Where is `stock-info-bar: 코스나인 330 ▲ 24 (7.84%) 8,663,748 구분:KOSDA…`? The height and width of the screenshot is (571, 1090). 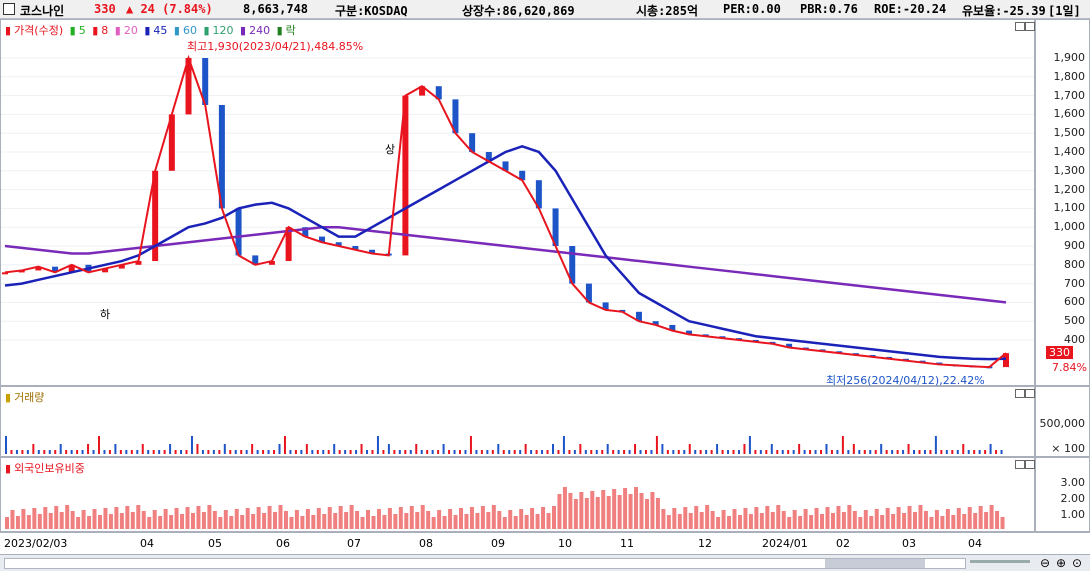
stock-info-bar: 코스나인 330 ▲ 24 (7.84%) 8,663,748 구분:KOSDA… is located at coordinates (545, 9).